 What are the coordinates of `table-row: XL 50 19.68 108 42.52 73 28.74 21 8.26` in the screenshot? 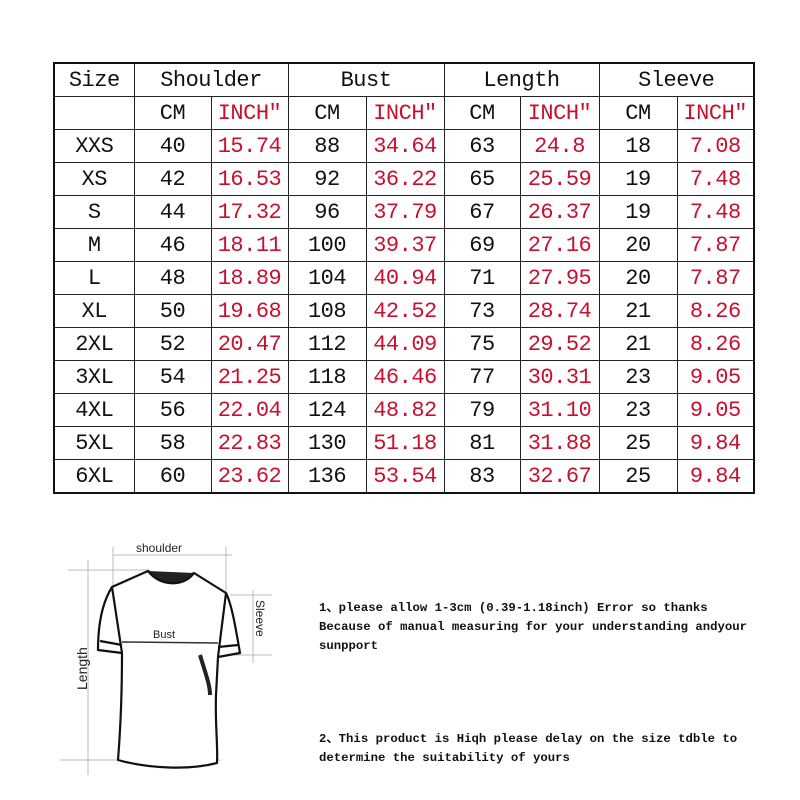 It's located at (404, 311).